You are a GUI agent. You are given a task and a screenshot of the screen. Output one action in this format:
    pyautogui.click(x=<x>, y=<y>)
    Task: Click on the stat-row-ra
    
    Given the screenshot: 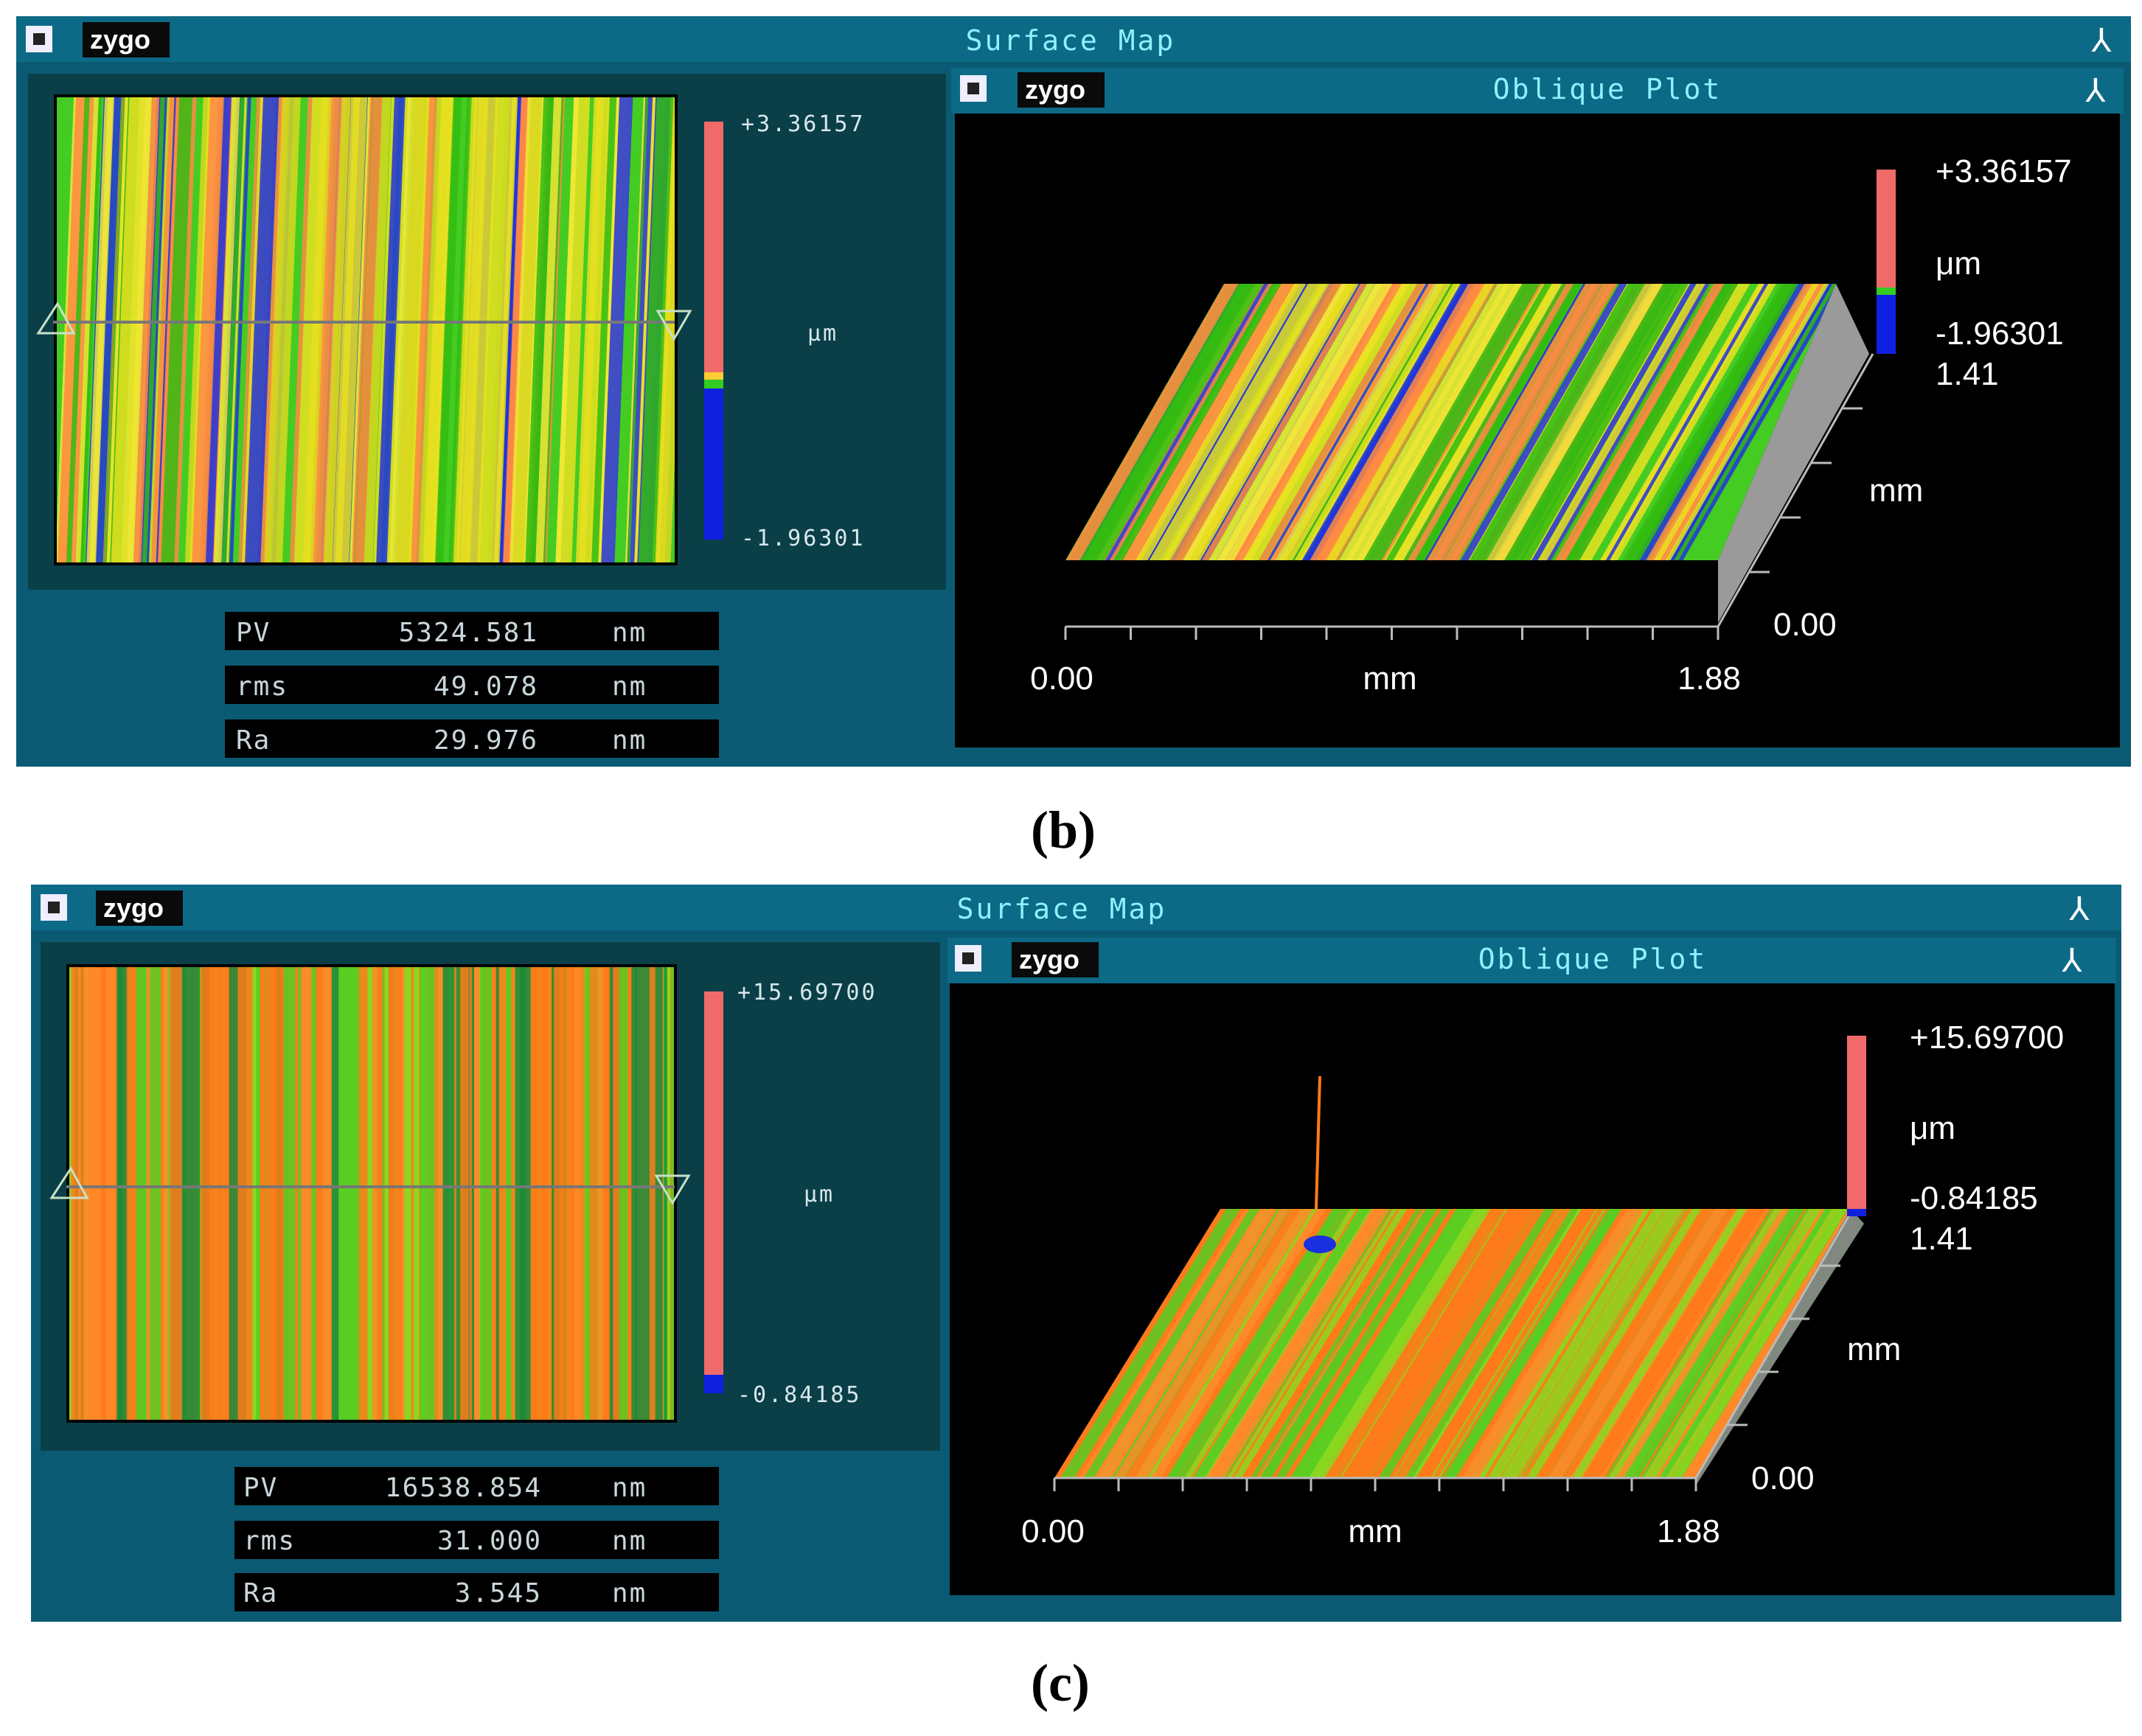 What is the action you would take?
    pyautogui.click(x=476, y=1592)
    